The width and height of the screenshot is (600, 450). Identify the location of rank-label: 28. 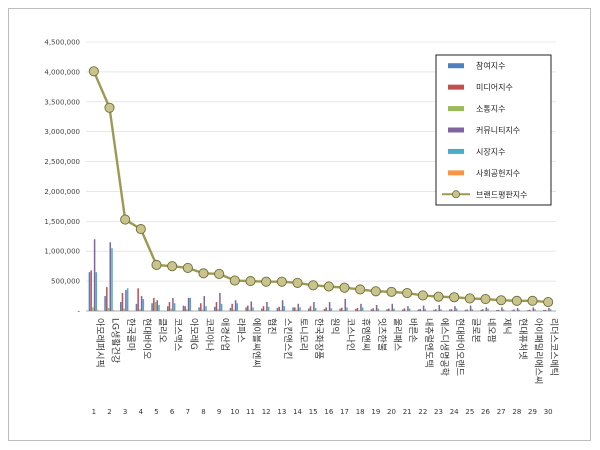
(516, 412).